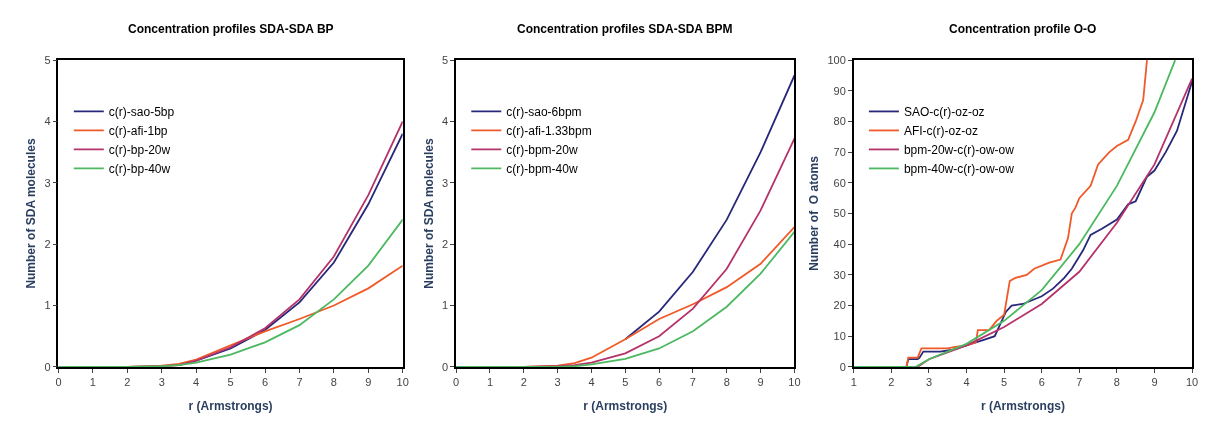 The height and width of the screenshot is (429, 1212). What do you see at coordinates (839, 274) in the screenshot?
I see `y-tick-label: 30` at bounding box center [839, 274].